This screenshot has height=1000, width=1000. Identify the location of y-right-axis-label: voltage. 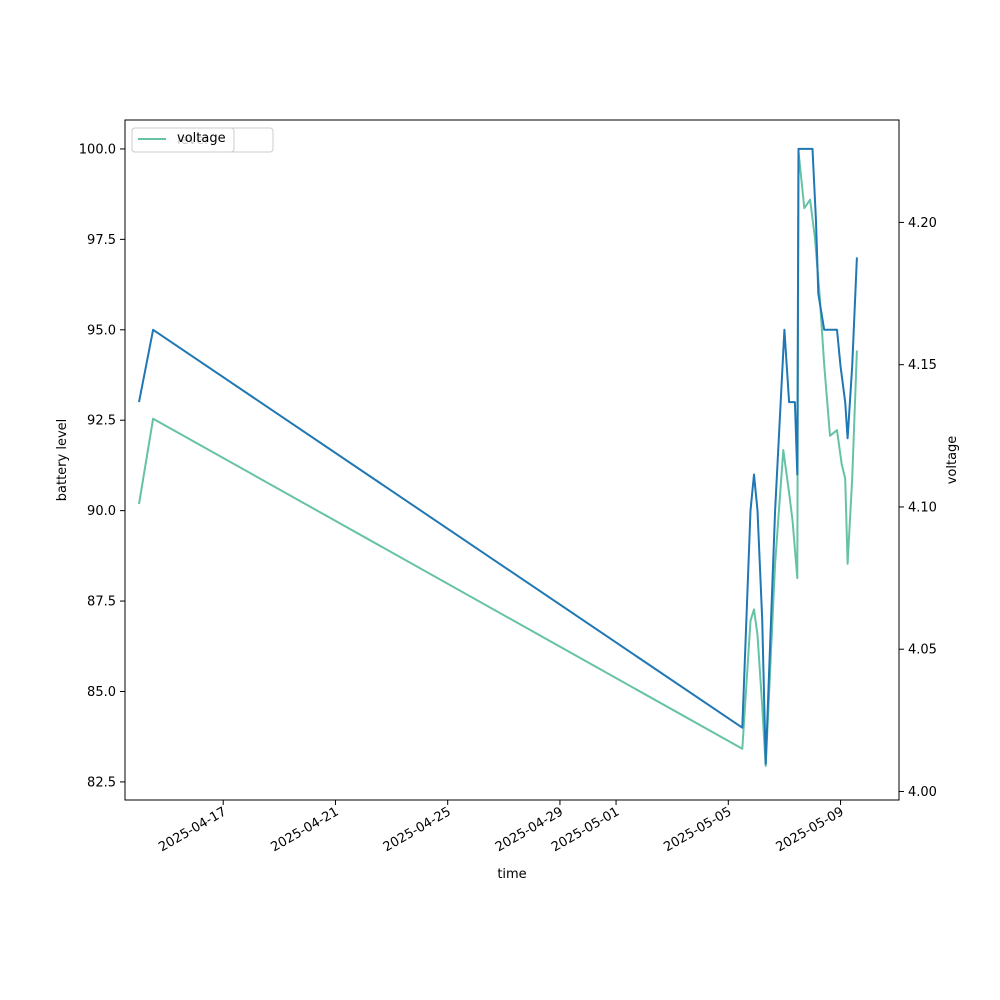
(952, 460).